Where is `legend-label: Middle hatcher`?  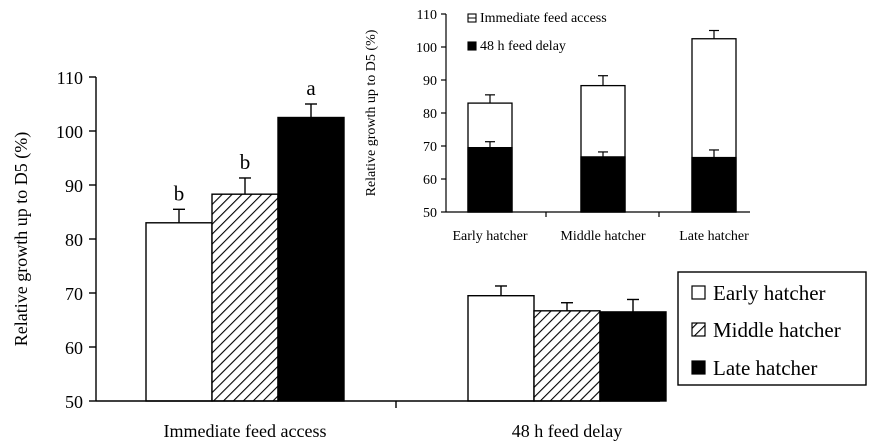
legend-label: Middle hatcher is located at coordinates (777, 330).